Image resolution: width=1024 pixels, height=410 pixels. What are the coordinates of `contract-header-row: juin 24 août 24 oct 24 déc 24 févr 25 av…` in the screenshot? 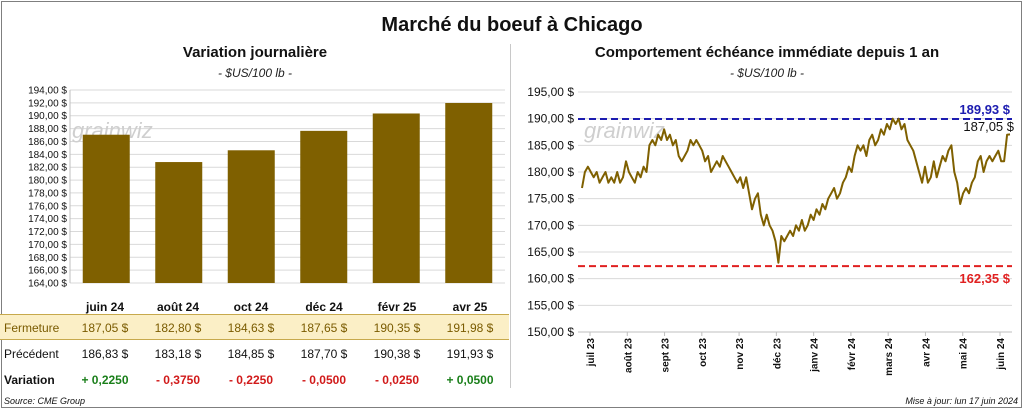 It's located at (254, 307).